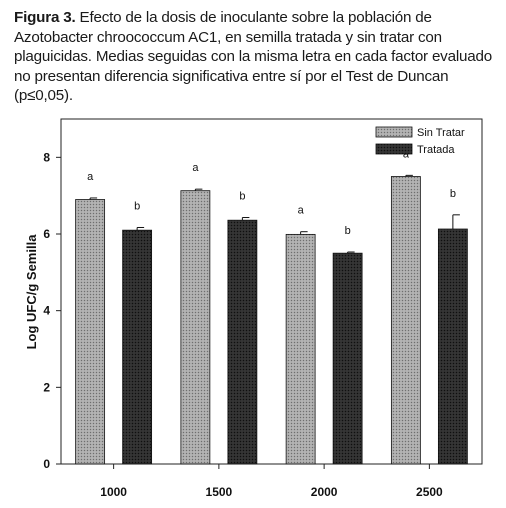 The width and height of the screenshot is (506, 508). I want to click on bar-sin-tratar-2000, so click(300, 349).